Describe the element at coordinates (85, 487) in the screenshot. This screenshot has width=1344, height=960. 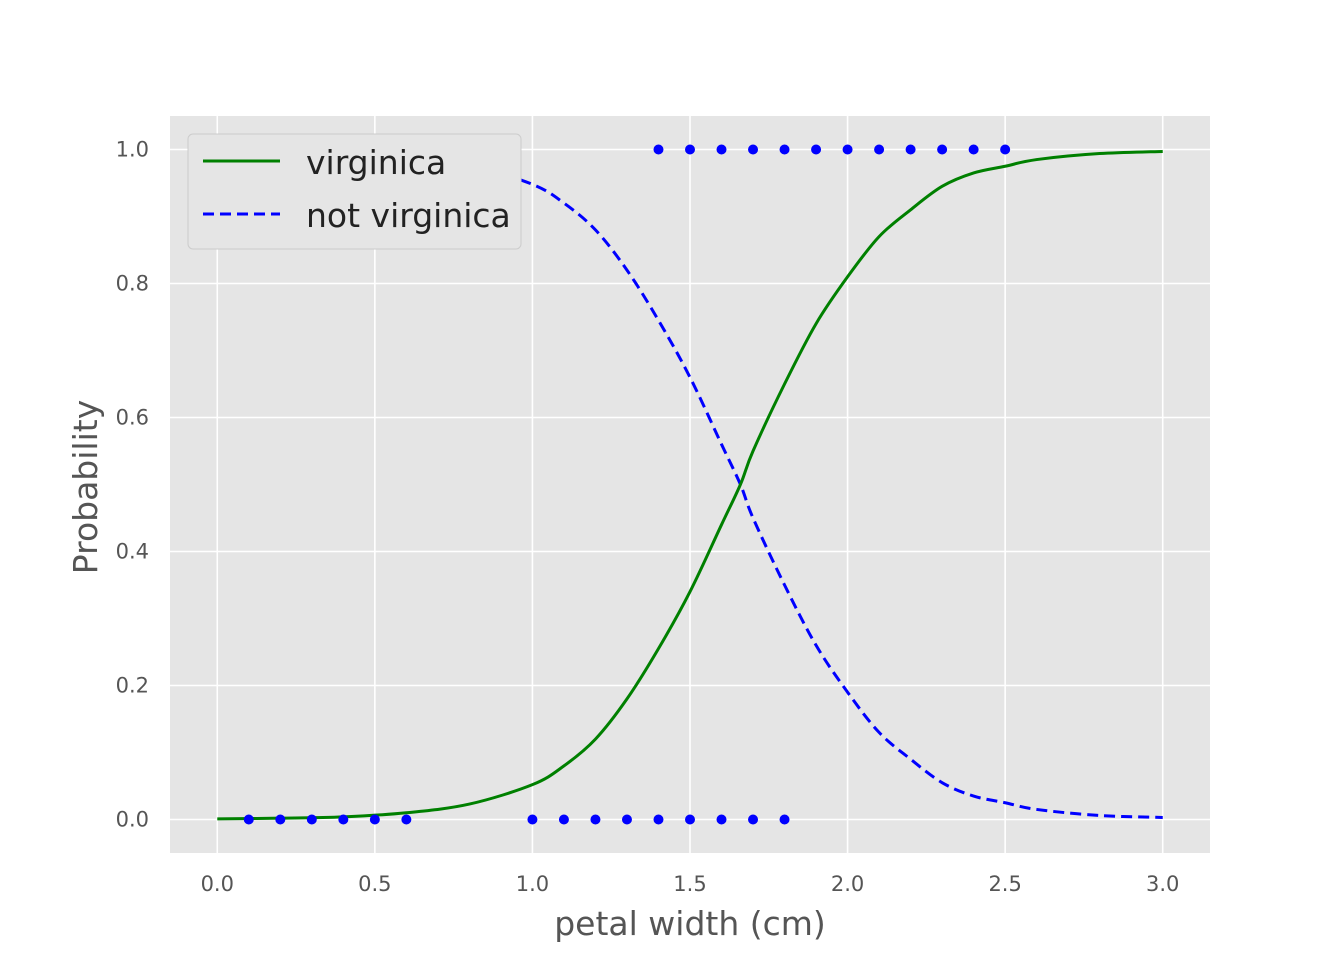
I see `y-axis-label: Probability` at that location.